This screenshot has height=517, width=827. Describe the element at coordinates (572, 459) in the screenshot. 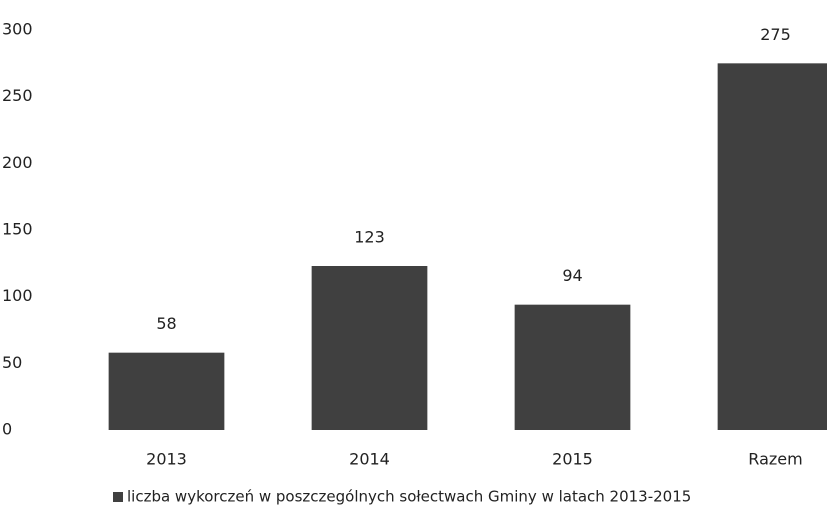

I see `x-tick-label: 2015` at that location.